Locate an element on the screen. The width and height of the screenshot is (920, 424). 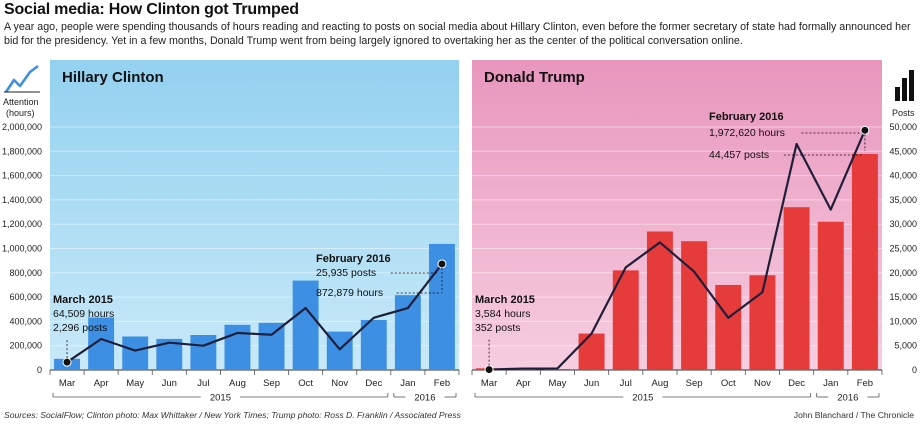
clinton-left-axis-tick: 1,800,000 is located at coordinates (22, 151).